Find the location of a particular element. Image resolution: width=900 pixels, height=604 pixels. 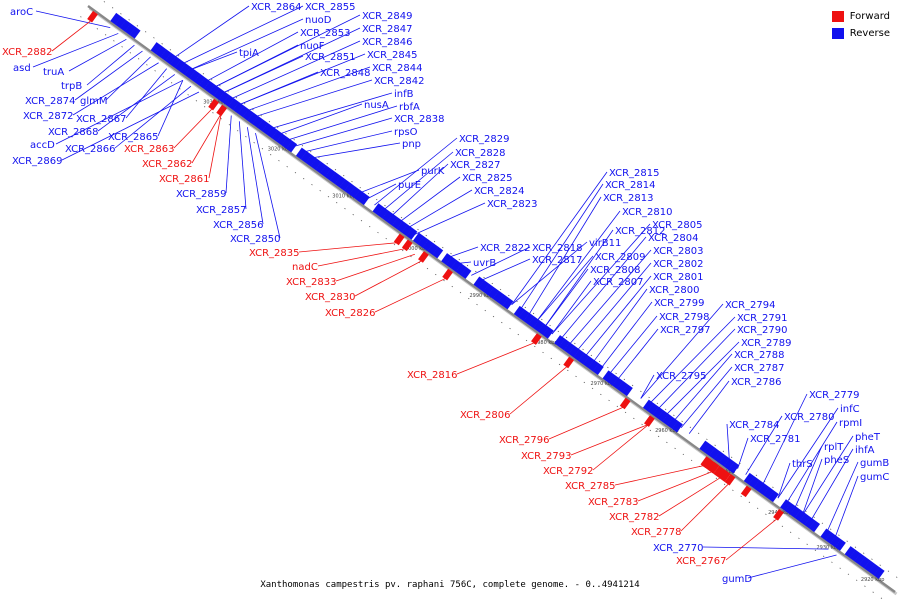

reverse-label: XCR_2827 is located at coordinates (475, 165).